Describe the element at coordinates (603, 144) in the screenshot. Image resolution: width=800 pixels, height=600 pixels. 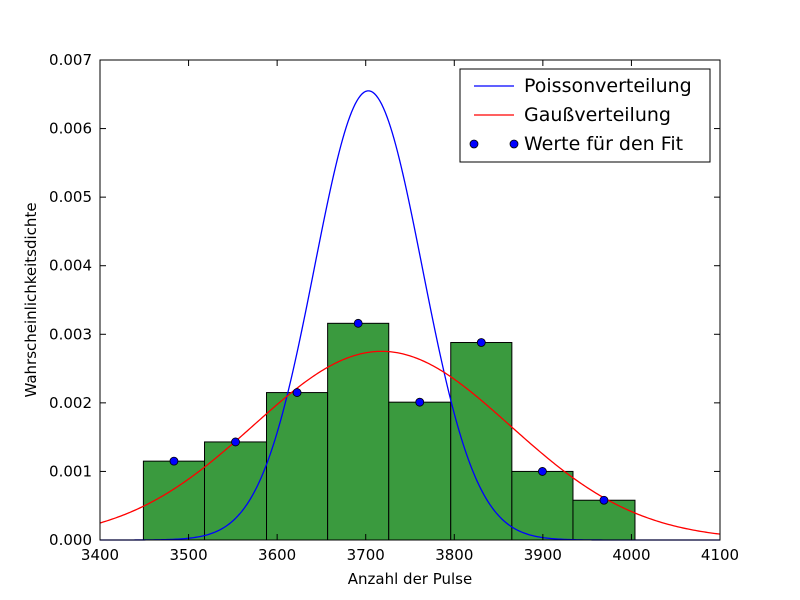
I see `legend-fit-label: Werte für den Fit` at that location.